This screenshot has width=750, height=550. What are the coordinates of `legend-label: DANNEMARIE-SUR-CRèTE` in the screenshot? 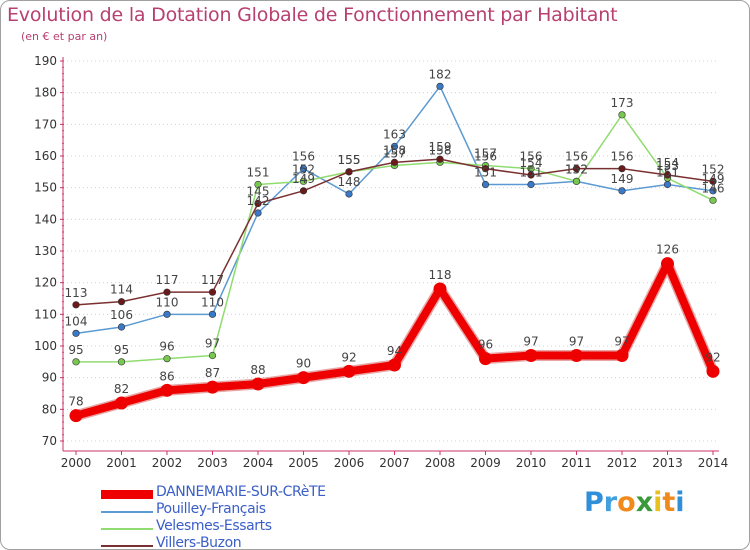 It's located at (241, 492).